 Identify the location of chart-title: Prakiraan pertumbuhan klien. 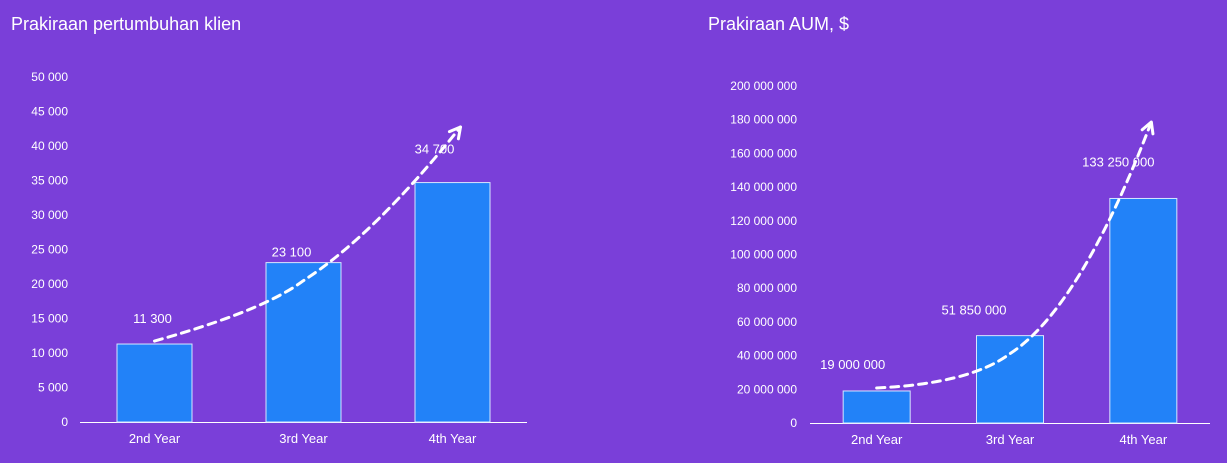
(126, 24).